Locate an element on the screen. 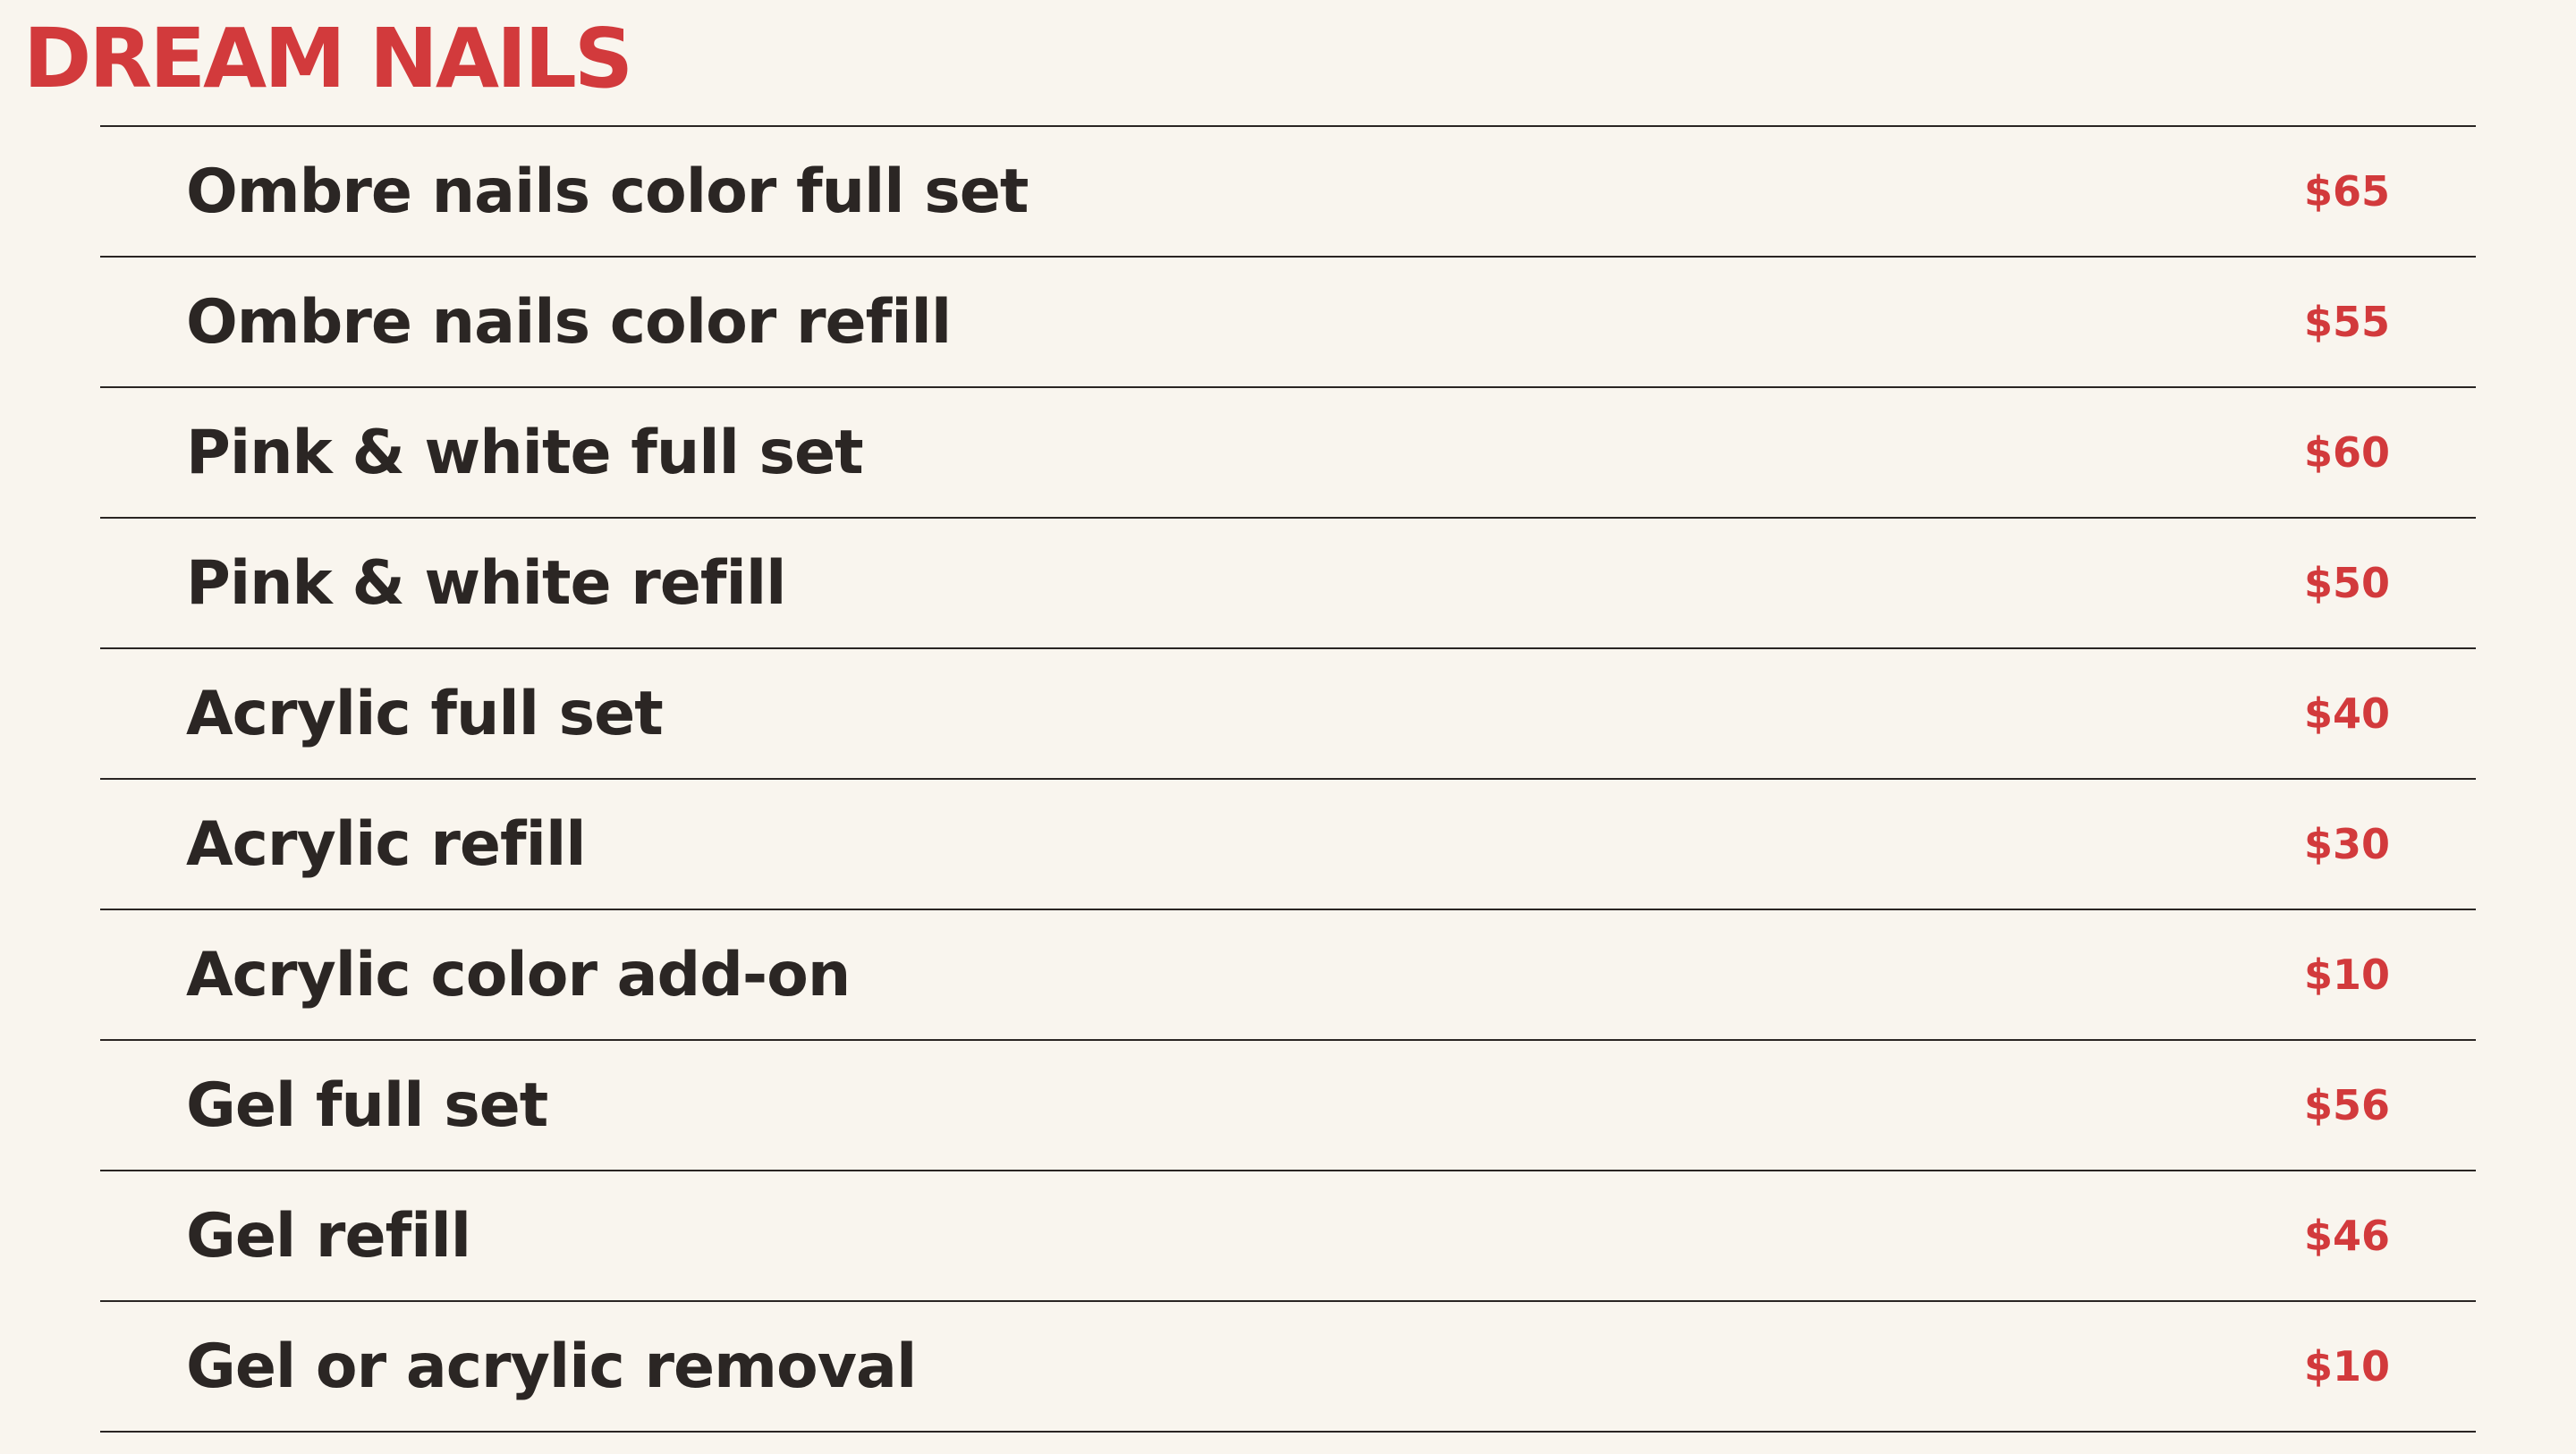 The image size is (2576, 1454). service-row: Ombre nails color refill $55 is located at coordinates (1288, 323).